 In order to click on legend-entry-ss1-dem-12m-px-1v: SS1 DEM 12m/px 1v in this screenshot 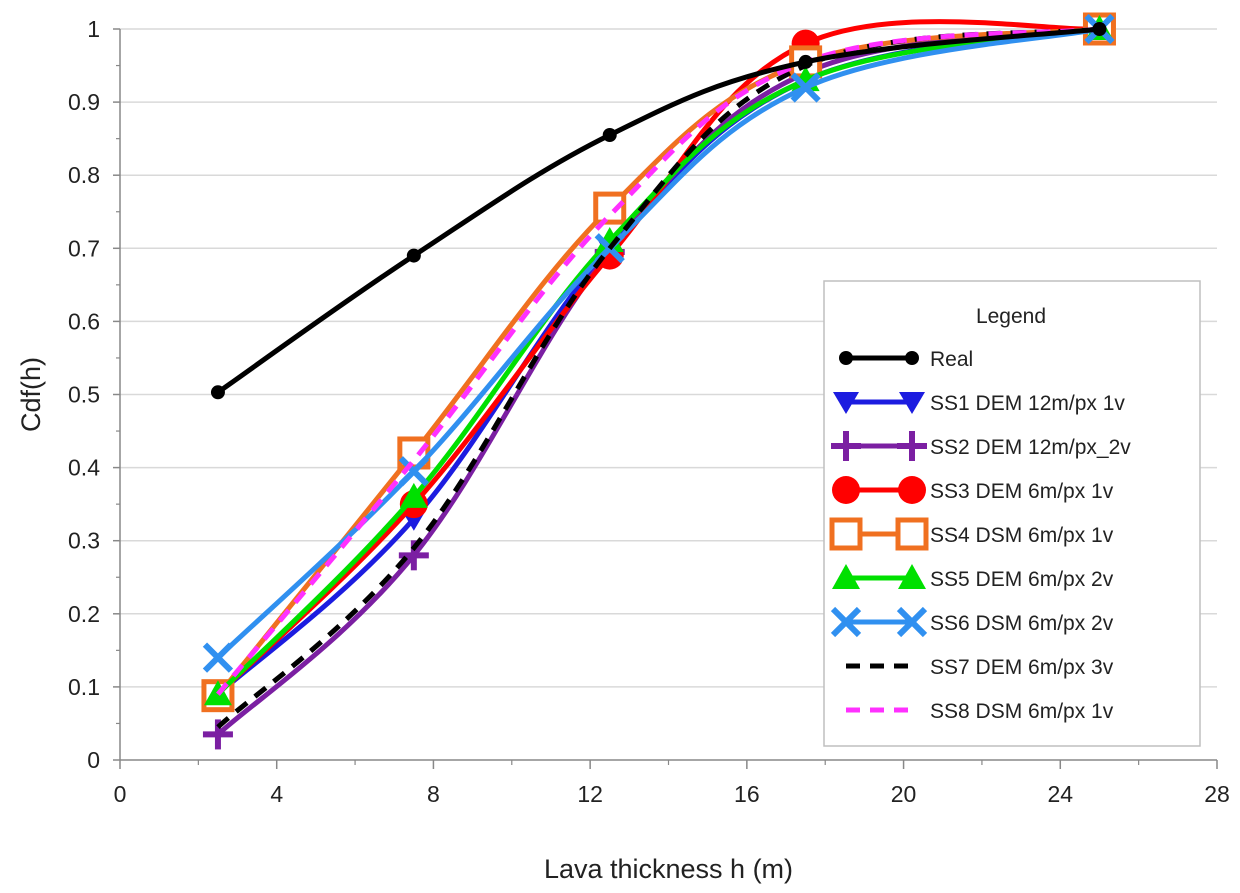, I will do `click(979, 403)`.